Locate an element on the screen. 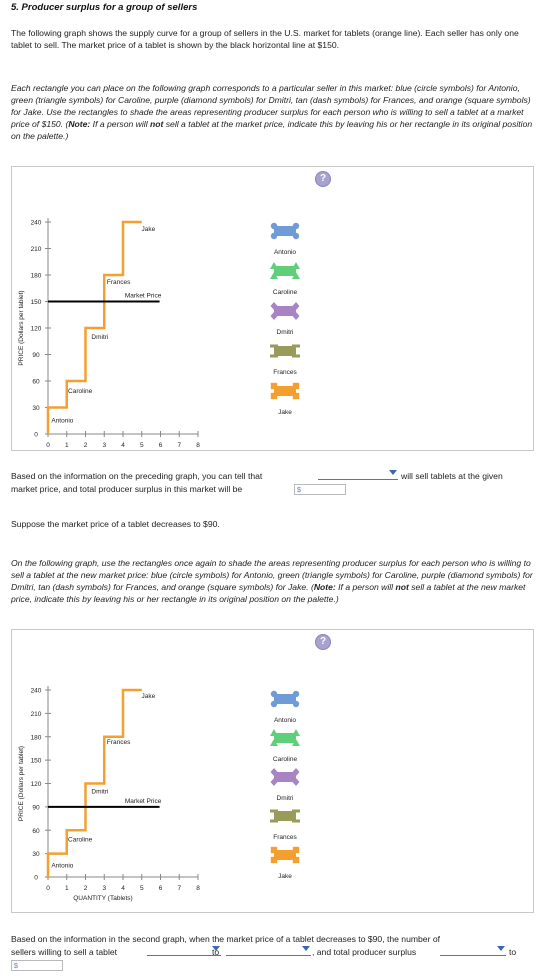  x-tick-label: 4 is located at coordinates (123, 888).